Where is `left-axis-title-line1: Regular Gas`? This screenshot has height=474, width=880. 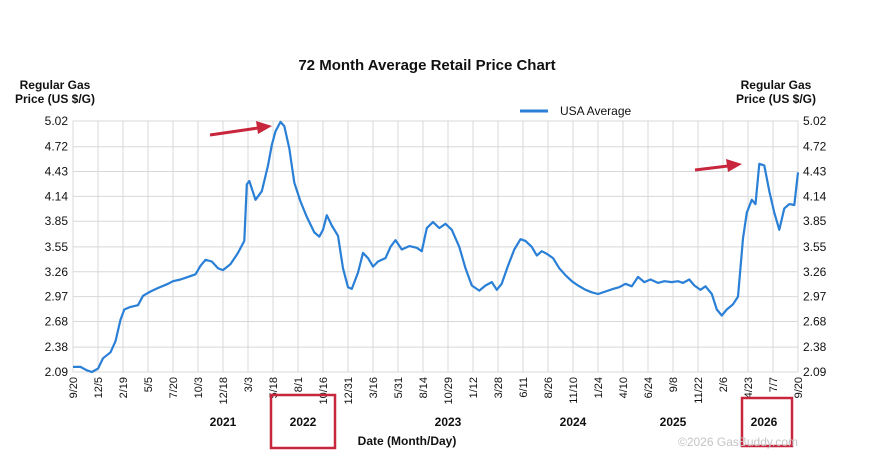 left-axis-title-line1: Regular Gas is located at coordinates (55, 85).